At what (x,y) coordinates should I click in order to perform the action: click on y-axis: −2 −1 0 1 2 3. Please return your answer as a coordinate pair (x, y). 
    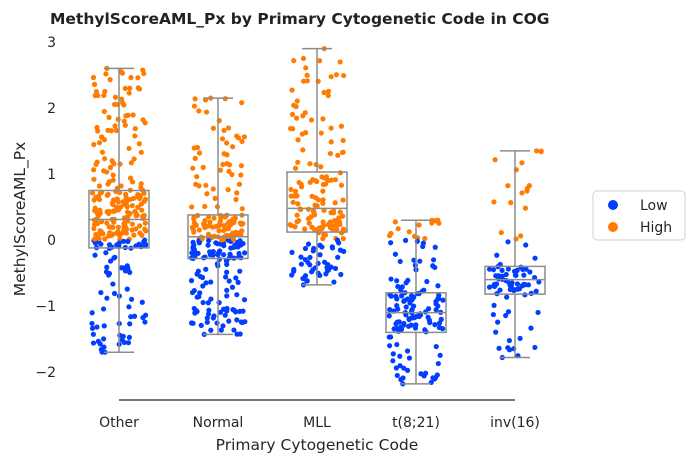
    Looking at the image, I should click on (45, 208).